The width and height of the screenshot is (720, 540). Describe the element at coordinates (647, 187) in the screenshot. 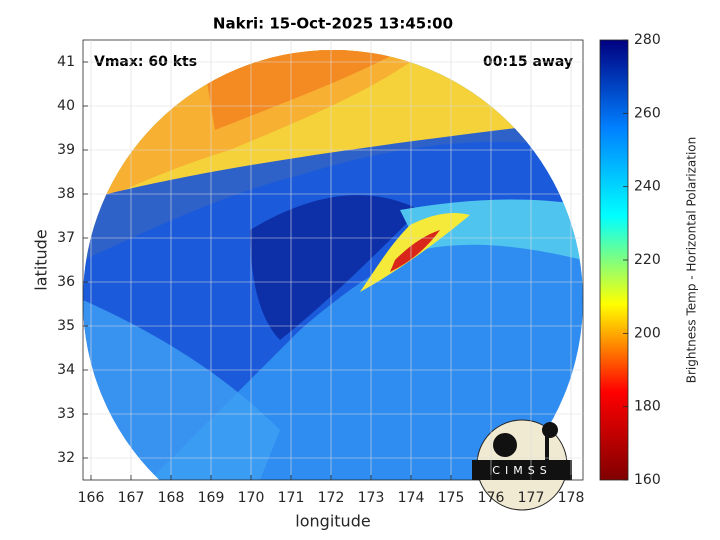

I see `colorbar-tick-label: 240` at that location.